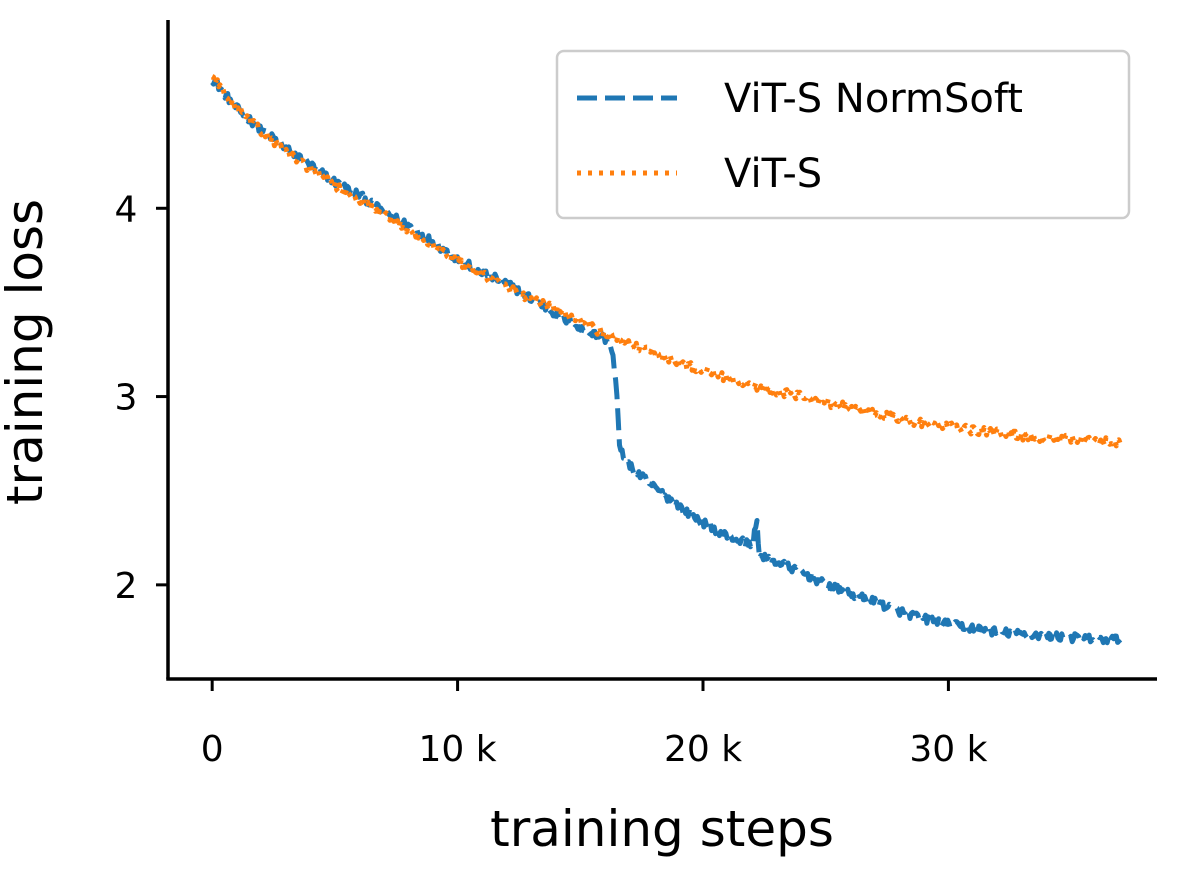 The height and width of the screenshot is (882, 1196). Describe the element at coordinates (703, 749) in the screenshot. I see `x-tick-label: 20 k` at that location.